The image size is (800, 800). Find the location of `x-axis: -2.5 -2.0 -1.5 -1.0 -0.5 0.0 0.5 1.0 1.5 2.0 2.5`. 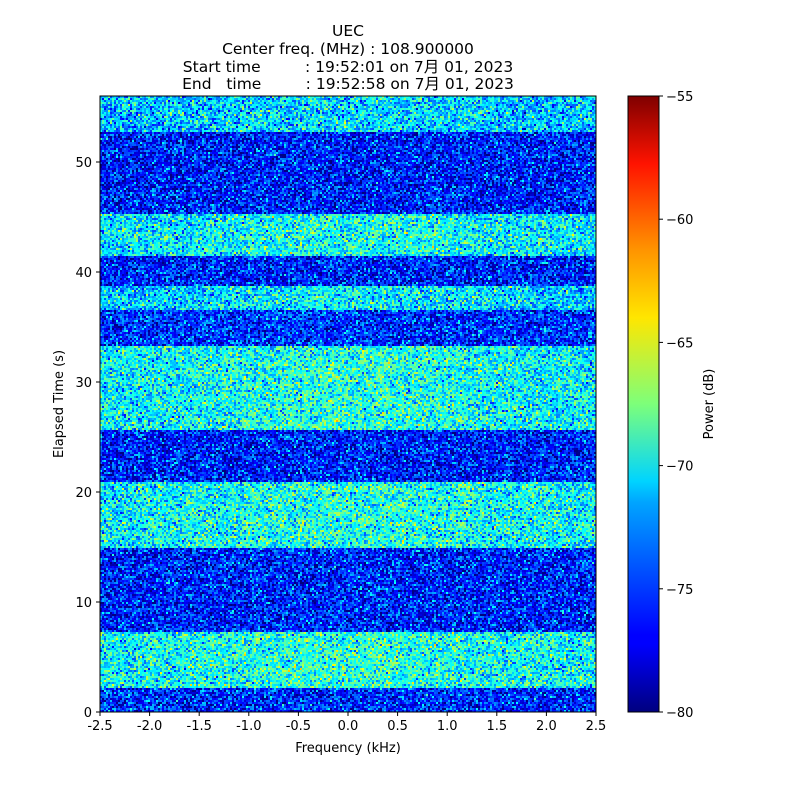

x-axis: -2.5 -2.0 -1.5 -1.0 -0.5 0.0 0.5 1.0 1.5 2.0 2.5 is located at coordinates (346, 723).